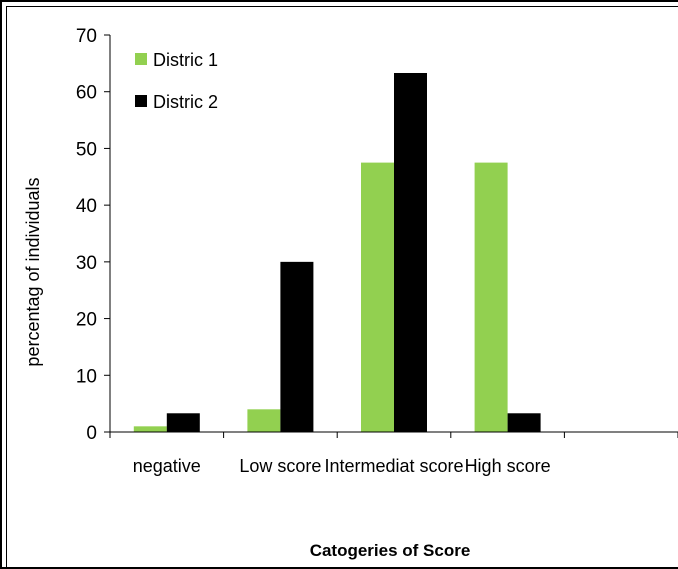 The width and height of the screenshot is (678, 569). What do you see at coordinates (86, 320) in the screenshot?
I see `y-tick-label: 20` at bounding box center [86, 320].